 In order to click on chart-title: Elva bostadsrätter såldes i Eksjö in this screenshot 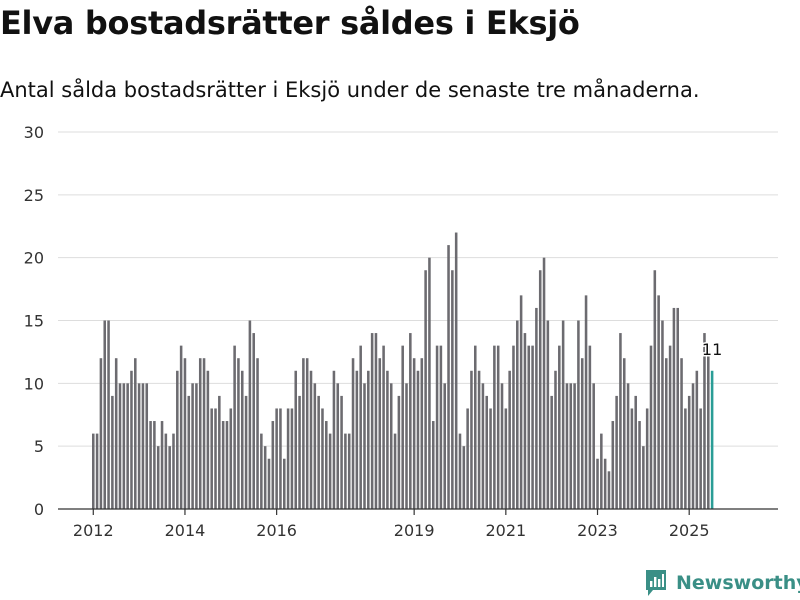, I will do `click(290, 23)`.